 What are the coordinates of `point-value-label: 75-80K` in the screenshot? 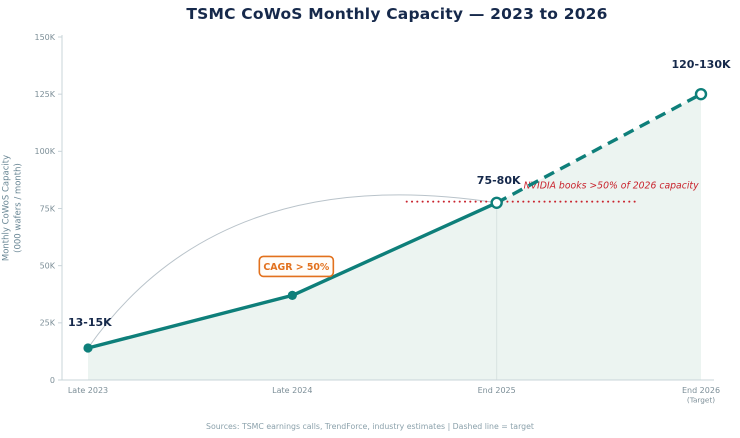 It's located at (499, 180).